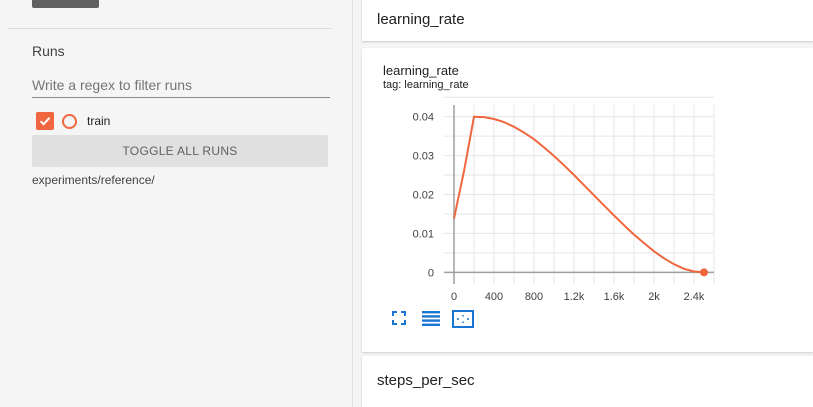  What do you see at coordinates (574, 297) in the screenshot?
I see `x-tick-label: 1.2k` at bounding box center [574, 297].